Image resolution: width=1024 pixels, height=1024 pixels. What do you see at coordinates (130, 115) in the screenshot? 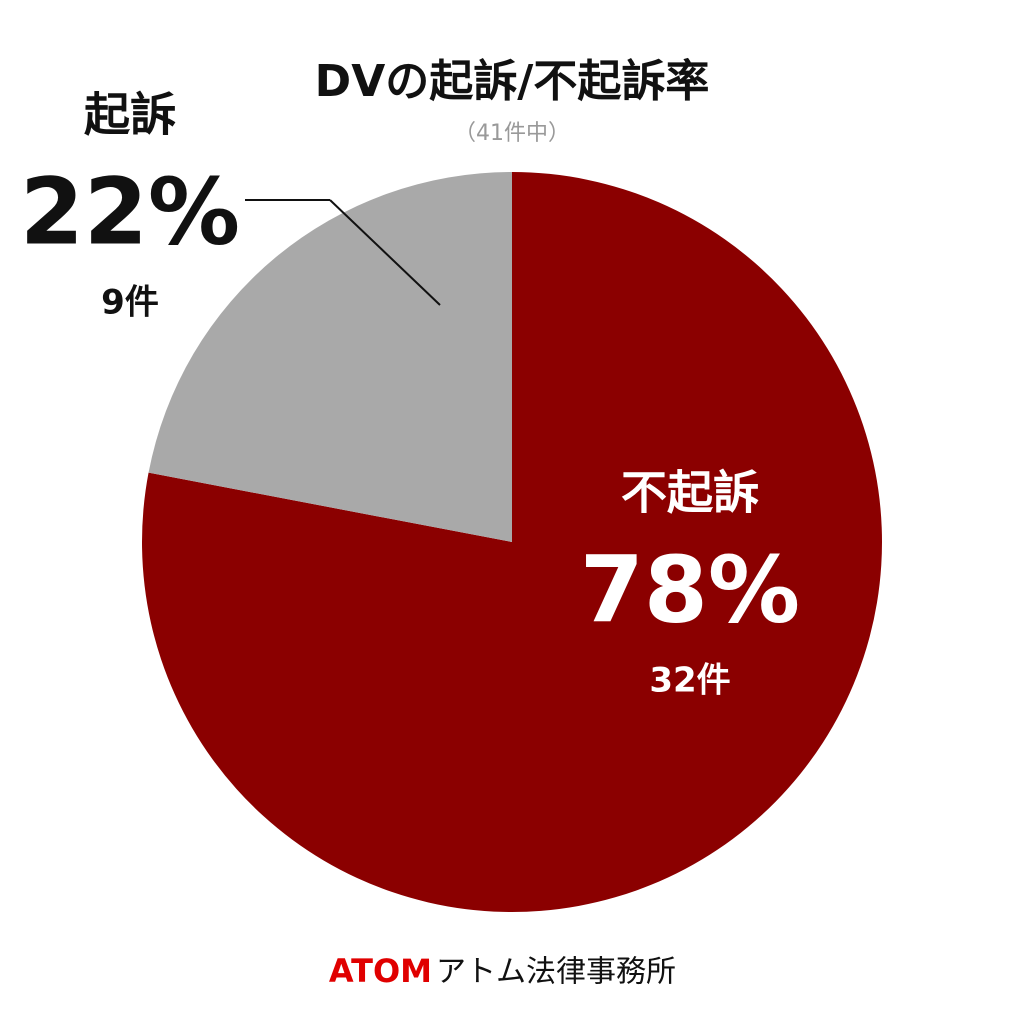
I see `slice-label: 起訴` at bounding box center [130, 115].